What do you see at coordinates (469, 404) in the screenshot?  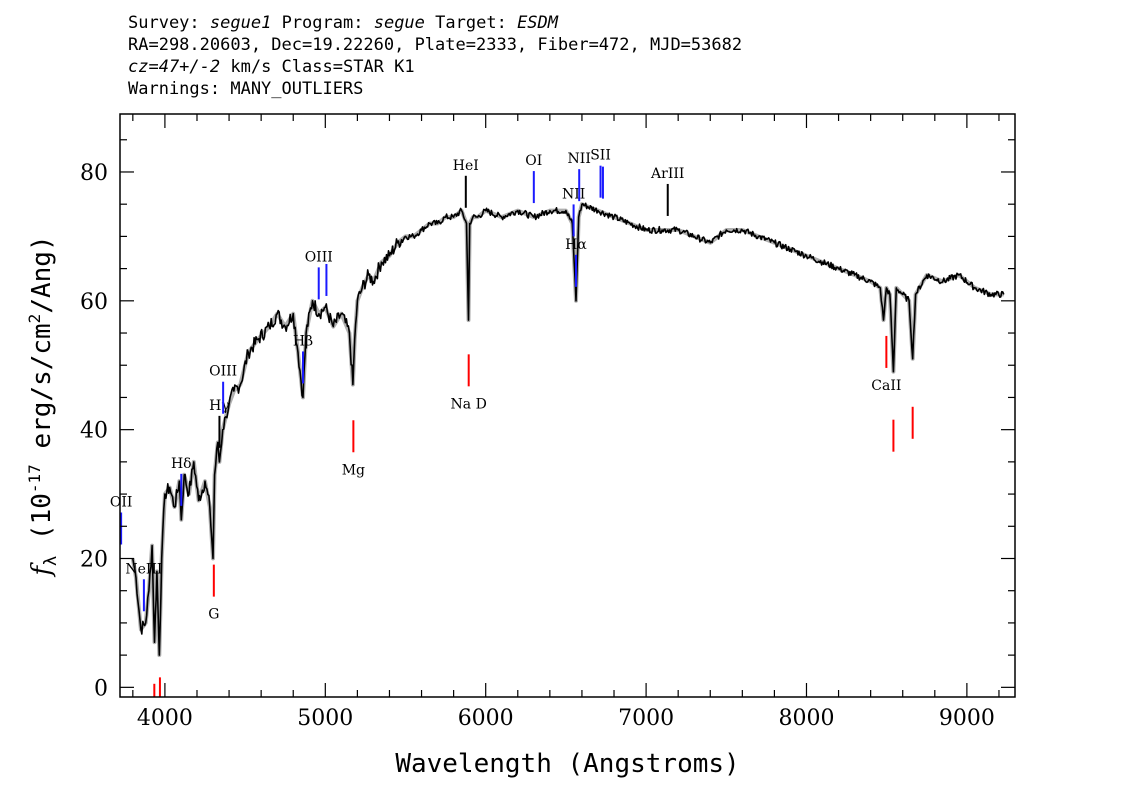 I see `line-label: Na D` at bounding box center [469, 404].